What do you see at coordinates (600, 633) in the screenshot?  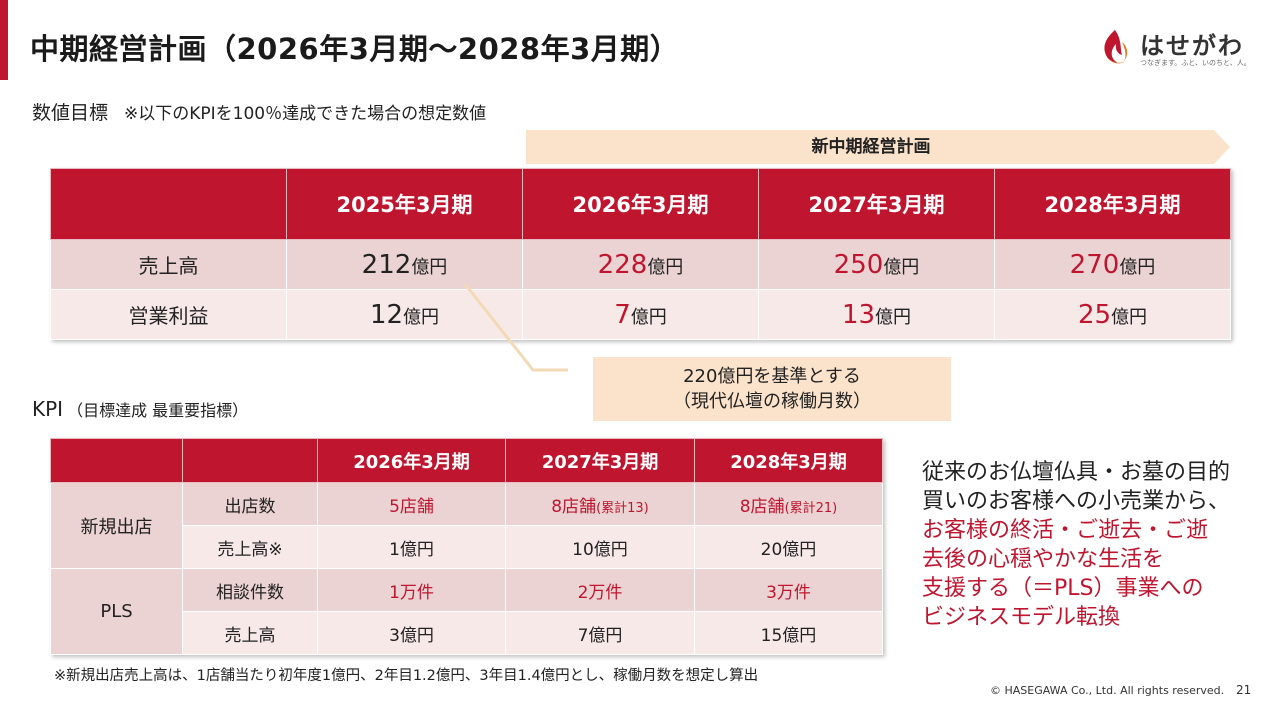 I see `kpi-cell: 7億円` at bounding box center [600, 633].